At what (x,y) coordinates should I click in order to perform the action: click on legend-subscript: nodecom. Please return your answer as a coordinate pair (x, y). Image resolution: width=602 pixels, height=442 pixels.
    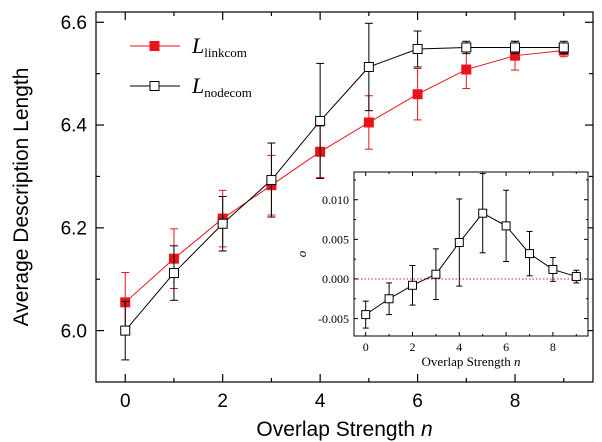
    Looking at the image, I should click on (228, 92).